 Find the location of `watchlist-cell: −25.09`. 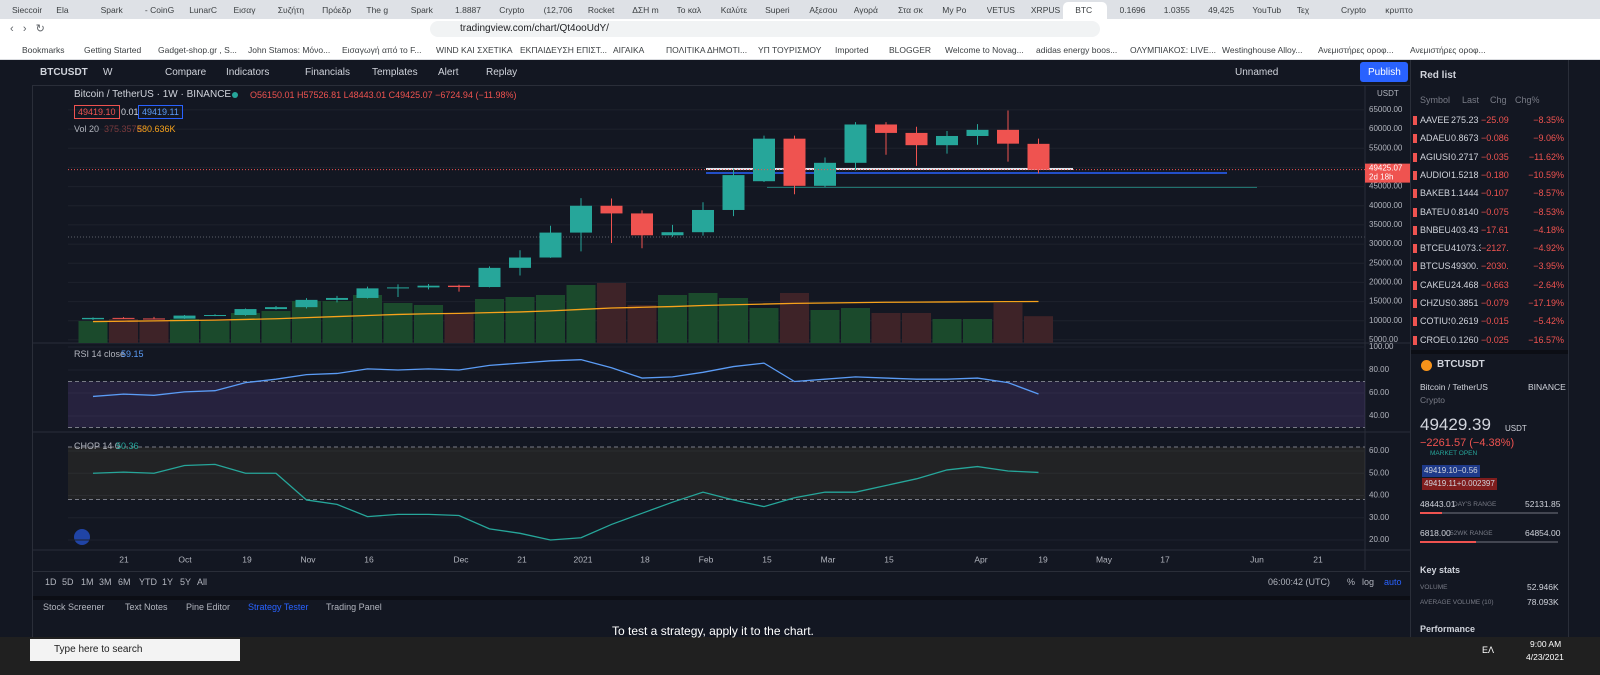

watchlist-cell: −25.09 is located at coordinates (1495, 120).